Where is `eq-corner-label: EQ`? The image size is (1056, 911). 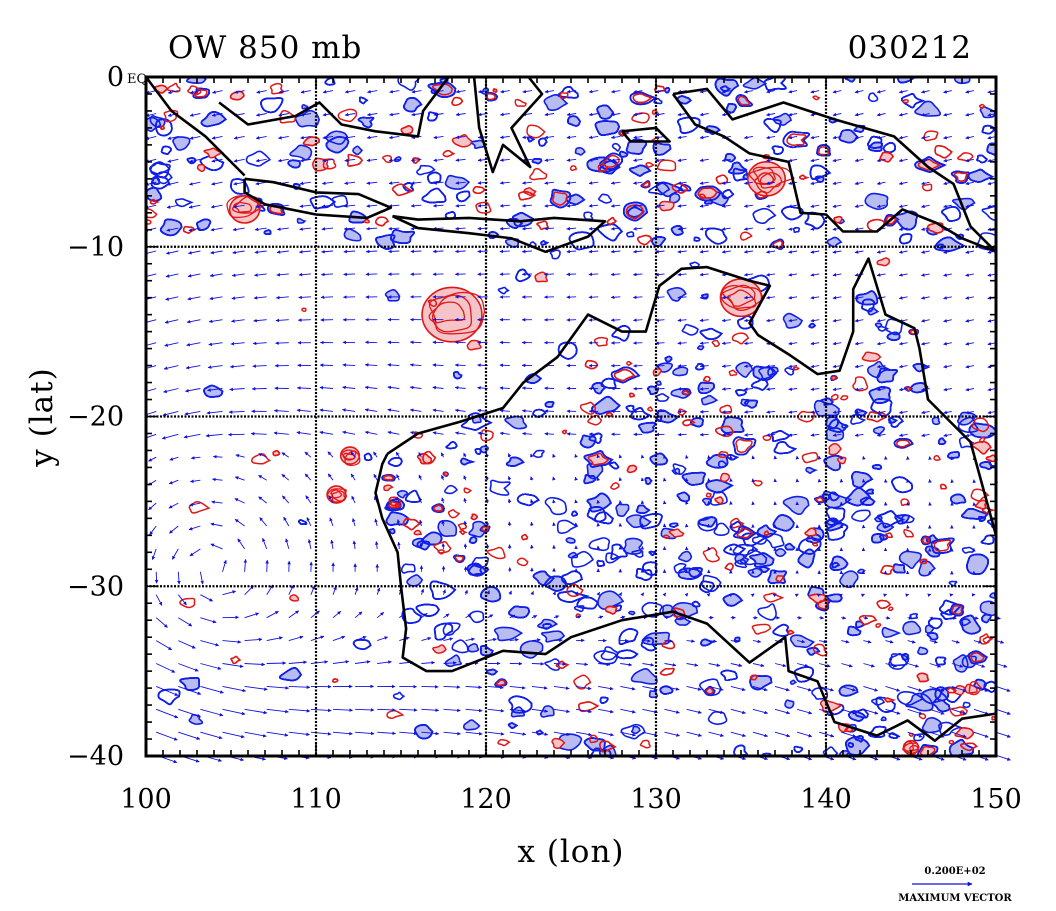 eq-corner-label: EQ is located at coordinates (137, 79).